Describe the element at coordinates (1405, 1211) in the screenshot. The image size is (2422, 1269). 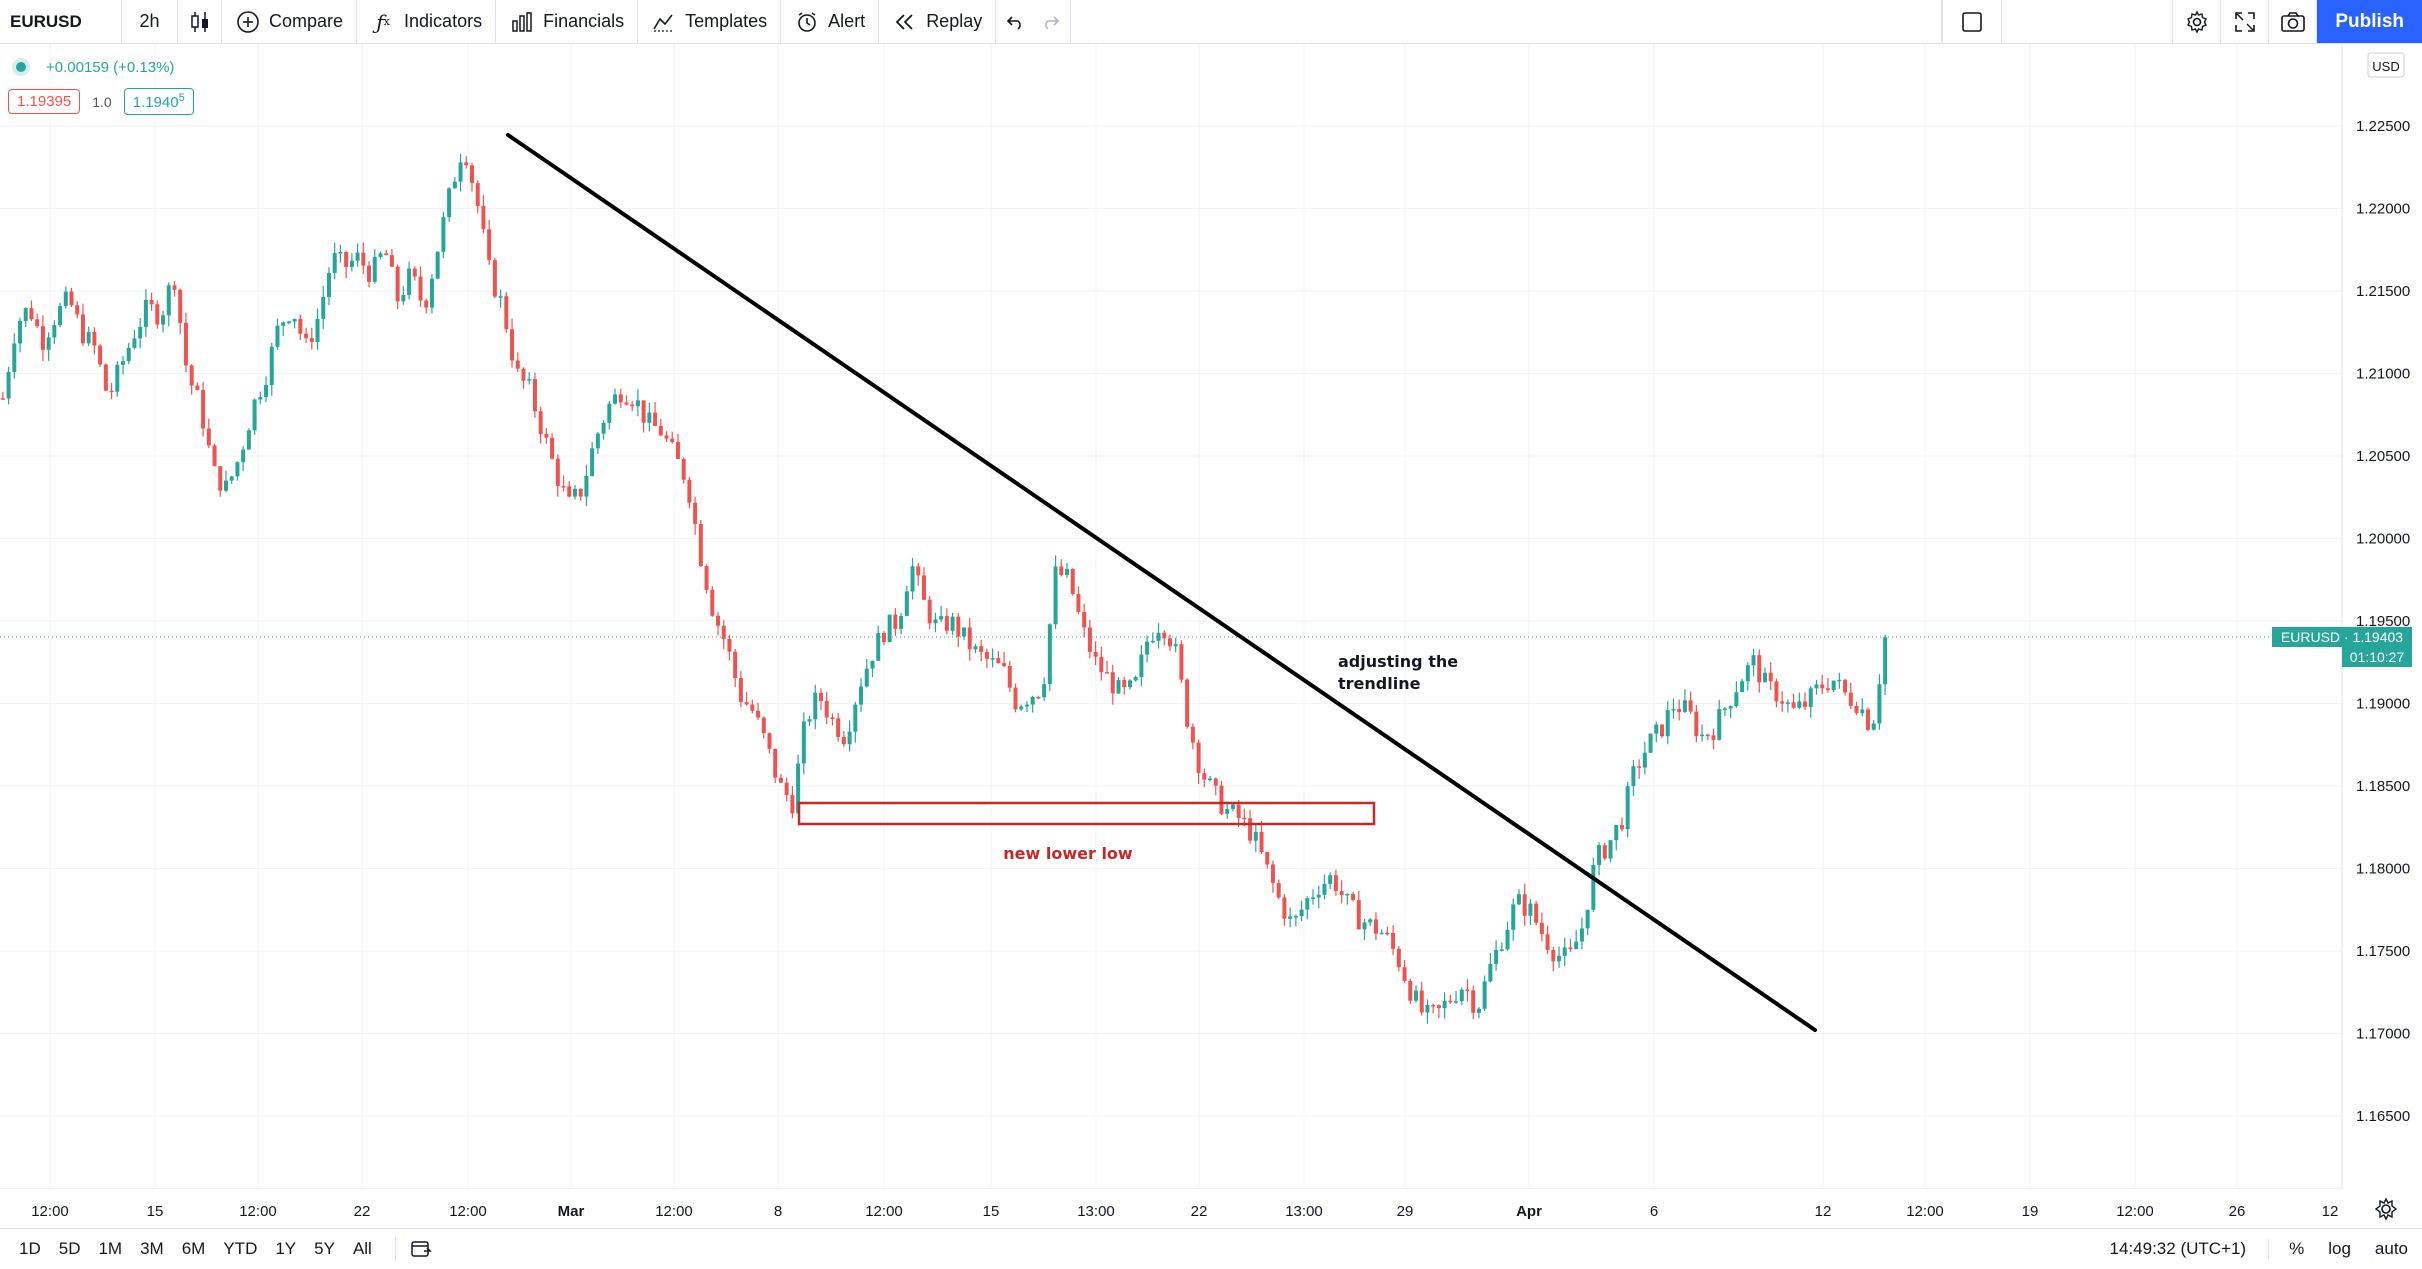
I see `time-tick-label: 29` at that location.